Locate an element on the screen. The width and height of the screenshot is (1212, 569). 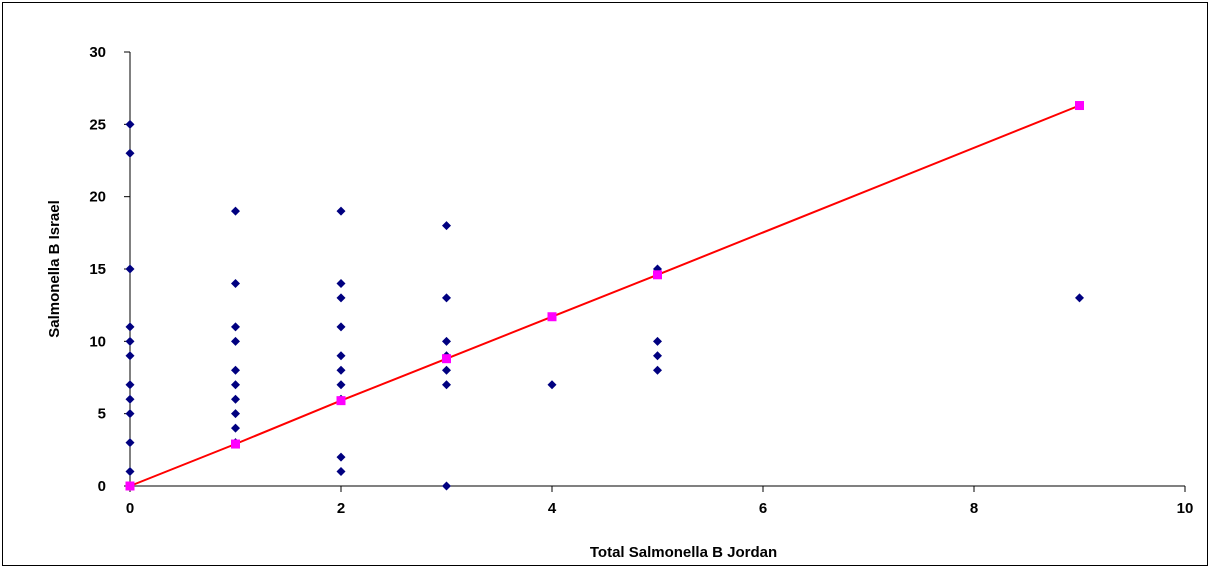
x-tick-label: 6 is located at coordinates (763, 508).